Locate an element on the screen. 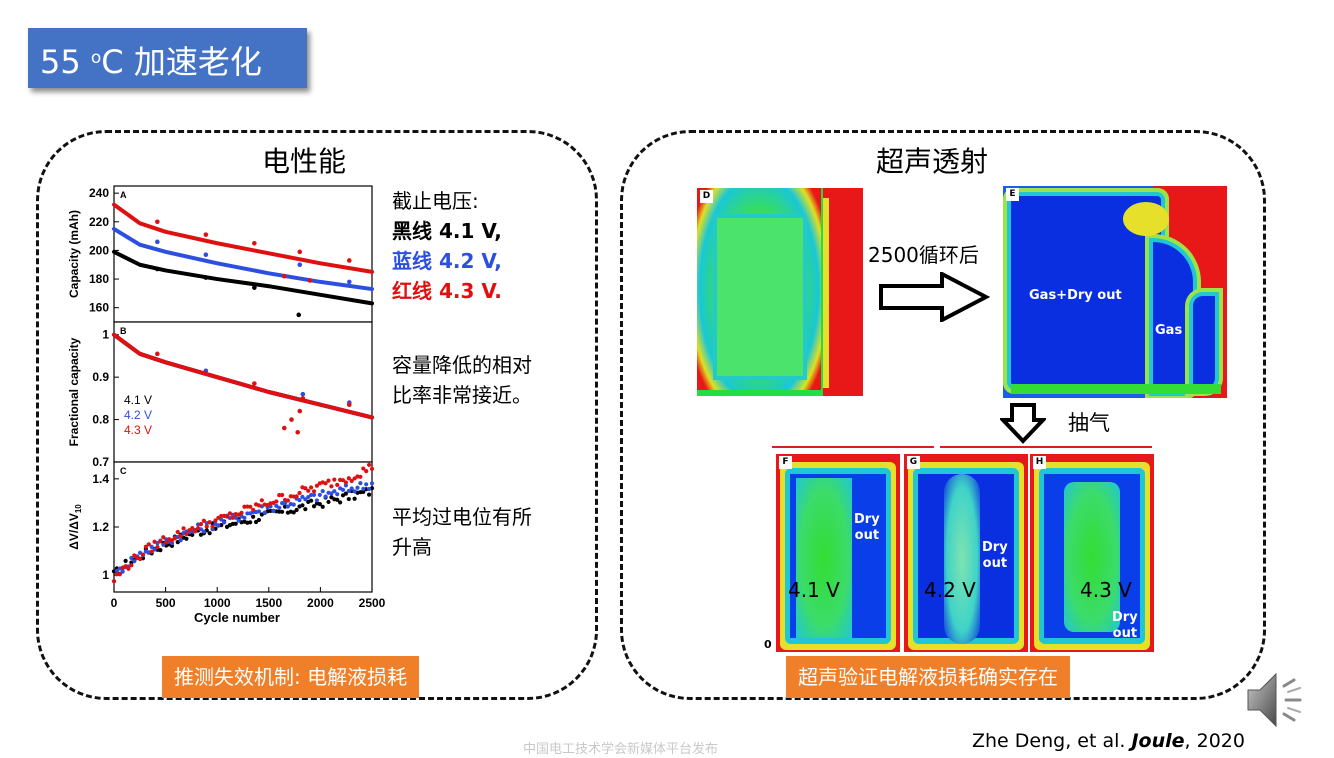 This screenshot has height=758, width=1334. y-tick-label: 160 is located at coordinates (99, 308).